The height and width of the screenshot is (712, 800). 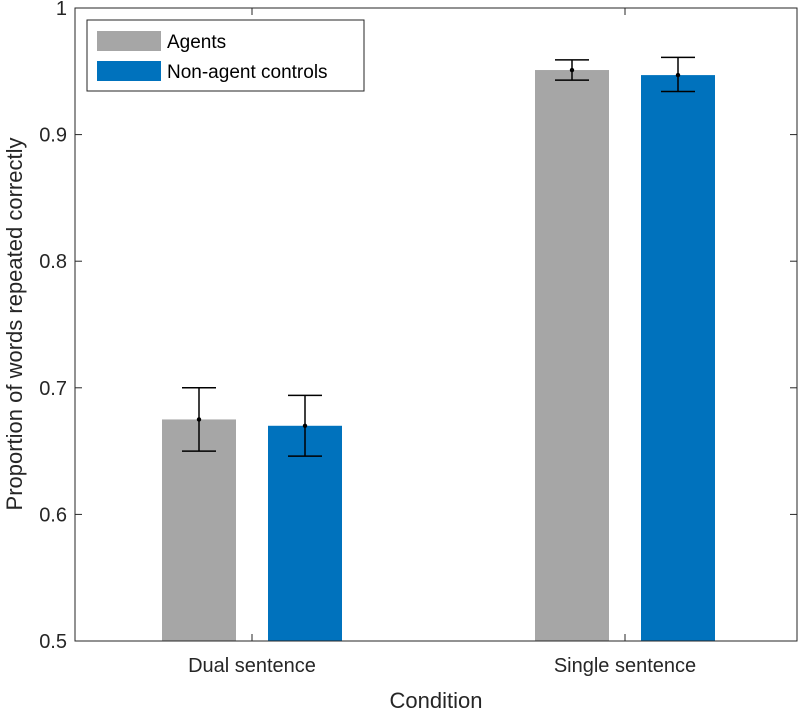 I want to click on y-tick-label: 0.8, so click(x=53, y=262).